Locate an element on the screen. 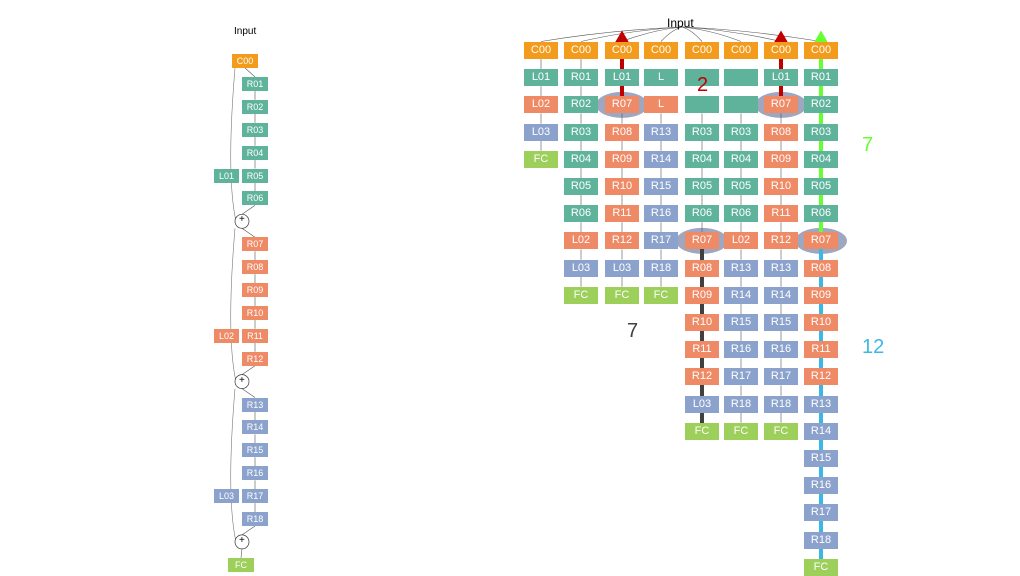  left-block-r07: R07 is located at coordinates (255, 244).